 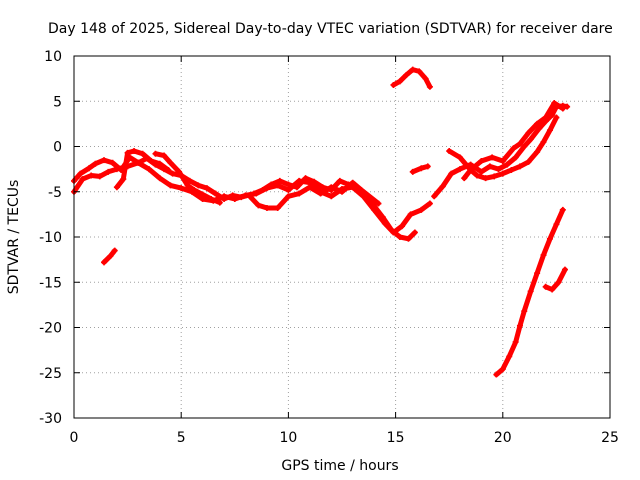 I want to click on y-tick-label: -5, so click(x=55, y=193).